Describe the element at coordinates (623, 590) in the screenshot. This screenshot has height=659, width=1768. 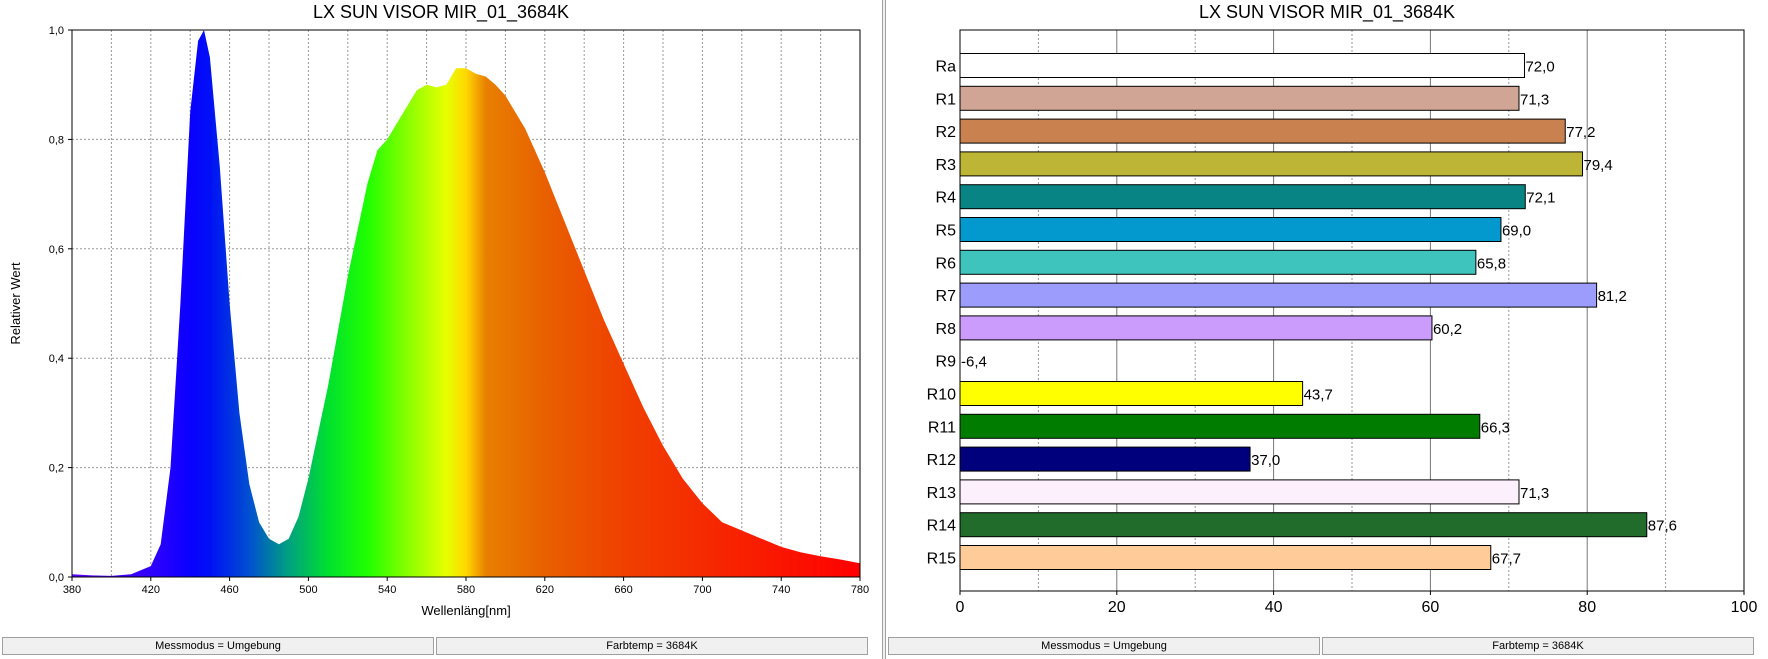
I see `x-tick-label: 660` at that location.